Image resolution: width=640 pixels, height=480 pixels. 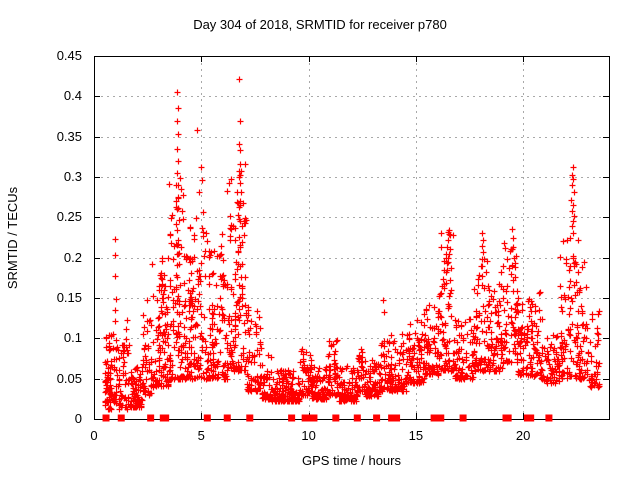 What do you see at coordinates (69, 55) in the screenshot?
I see `y-tick-label: 0.45` at bounding box center [69, 55].